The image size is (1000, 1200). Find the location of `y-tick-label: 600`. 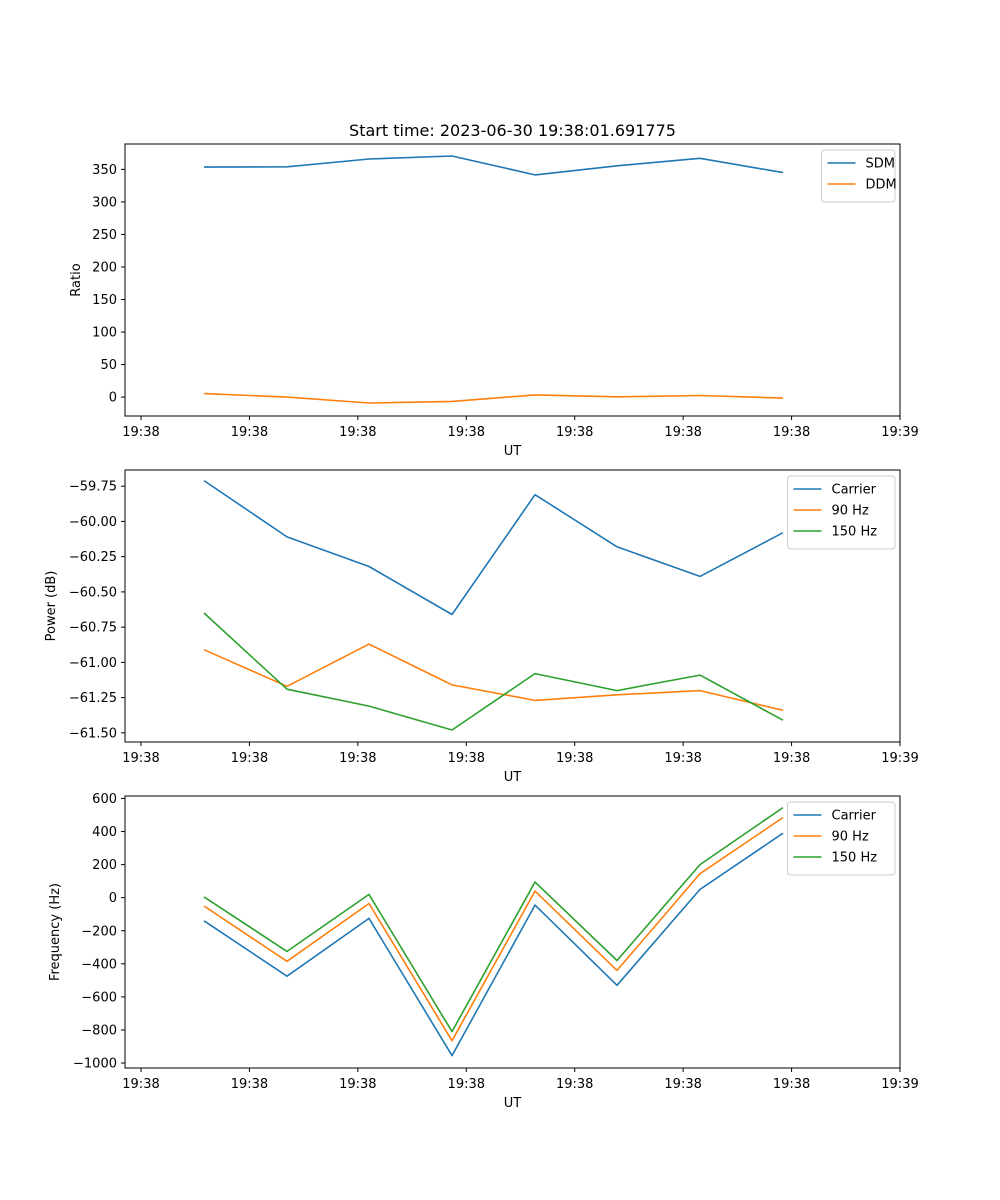

y-tick-label: 600 is located at coordinates (104, 799).